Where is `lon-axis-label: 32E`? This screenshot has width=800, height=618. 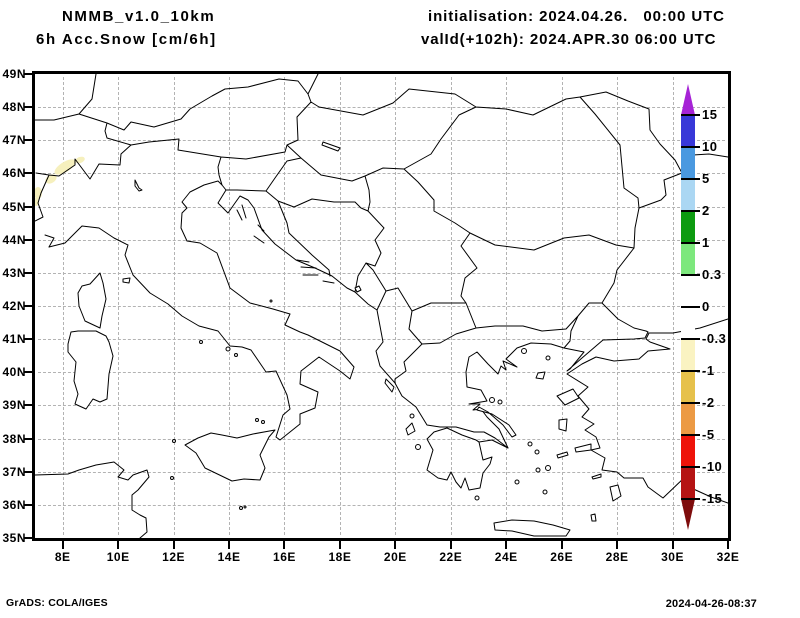
lon-axis-label: 32E is located at coordinates (728, 557).